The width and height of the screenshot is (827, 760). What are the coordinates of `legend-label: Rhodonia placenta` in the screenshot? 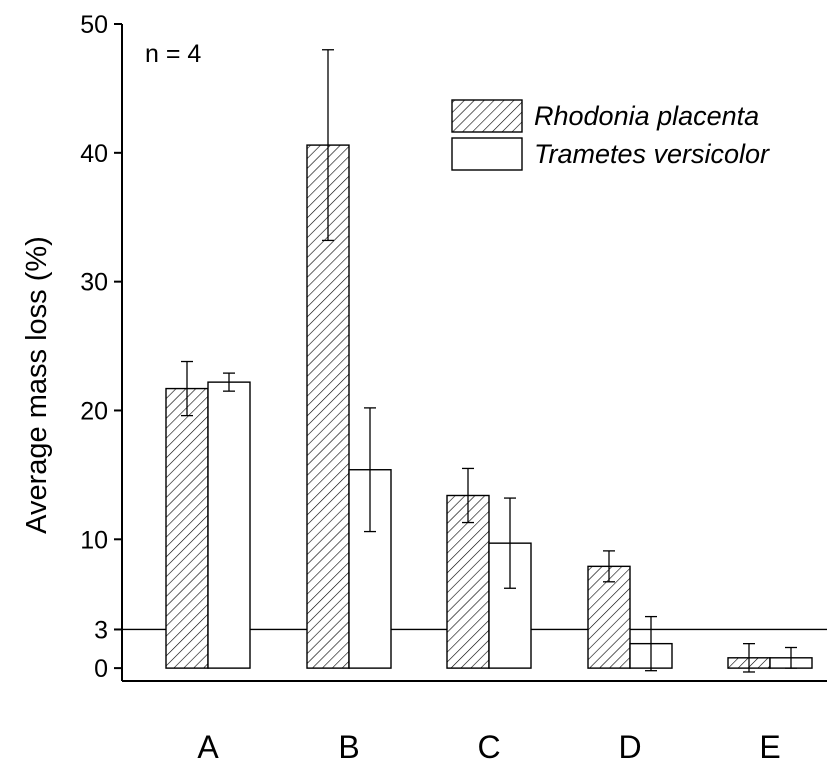 It's located at (646, 116).